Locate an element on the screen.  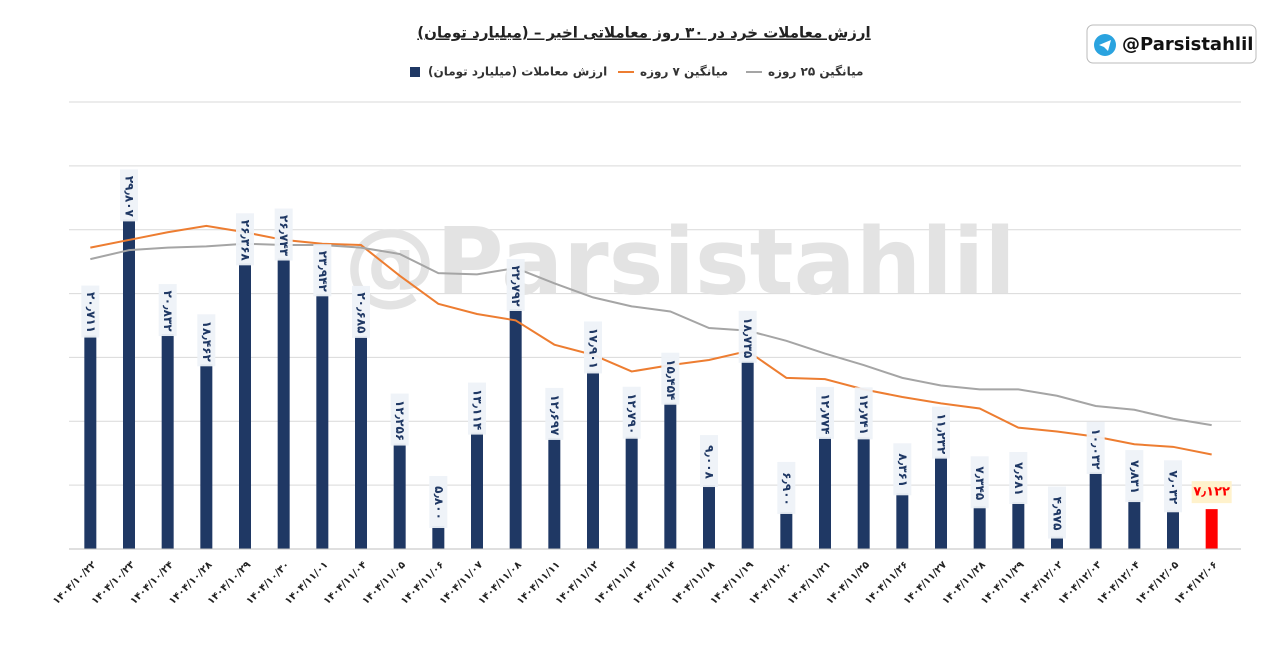
value-label: ۱۲٫۷۴۱ is located at coordinates (864, 414).